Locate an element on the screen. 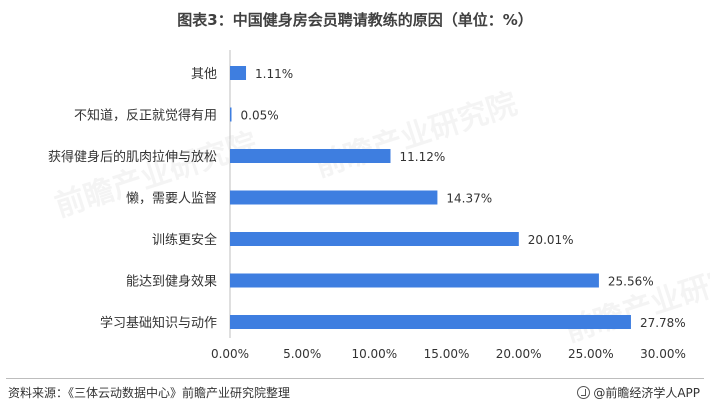 The height and width of the screenshot is (413, 710). x-tick-label: 30.00% is located at coordinates (663, 354).